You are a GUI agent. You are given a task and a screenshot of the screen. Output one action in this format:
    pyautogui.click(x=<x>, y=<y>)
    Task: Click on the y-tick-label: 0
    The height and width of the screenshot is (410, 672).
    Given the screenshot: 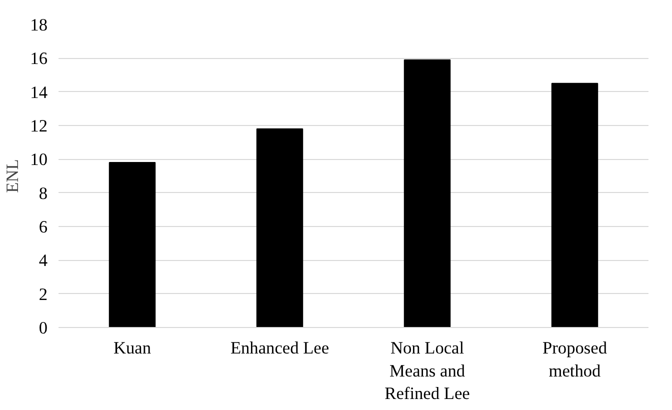 What is the action you would take?
    pyautogui.click(x=43, y=328)
    